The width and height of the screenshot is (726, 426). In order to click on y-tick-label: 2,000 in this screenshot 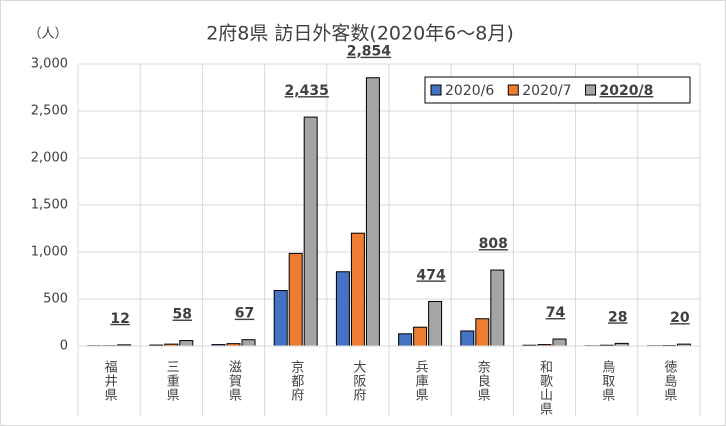, I will do `click(49, 158)`.